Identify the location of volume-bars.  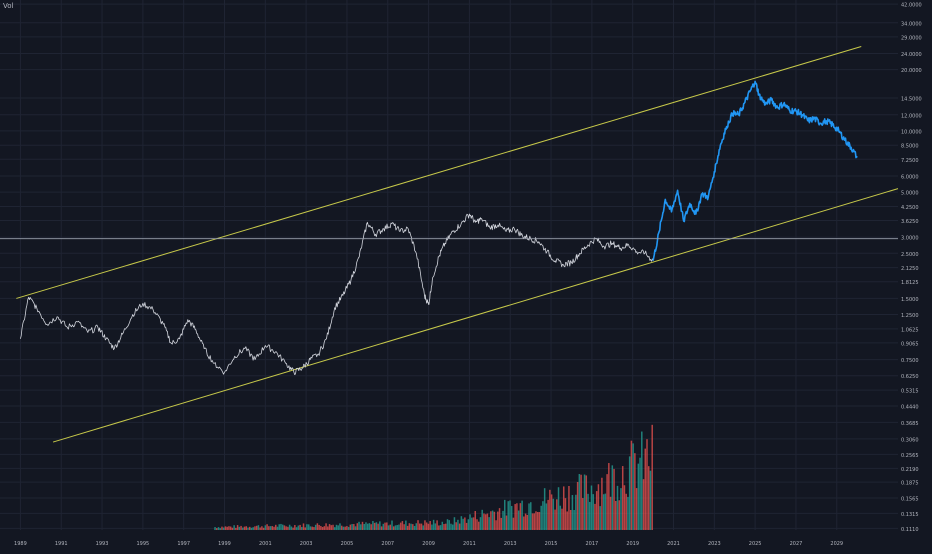
(433, 477).